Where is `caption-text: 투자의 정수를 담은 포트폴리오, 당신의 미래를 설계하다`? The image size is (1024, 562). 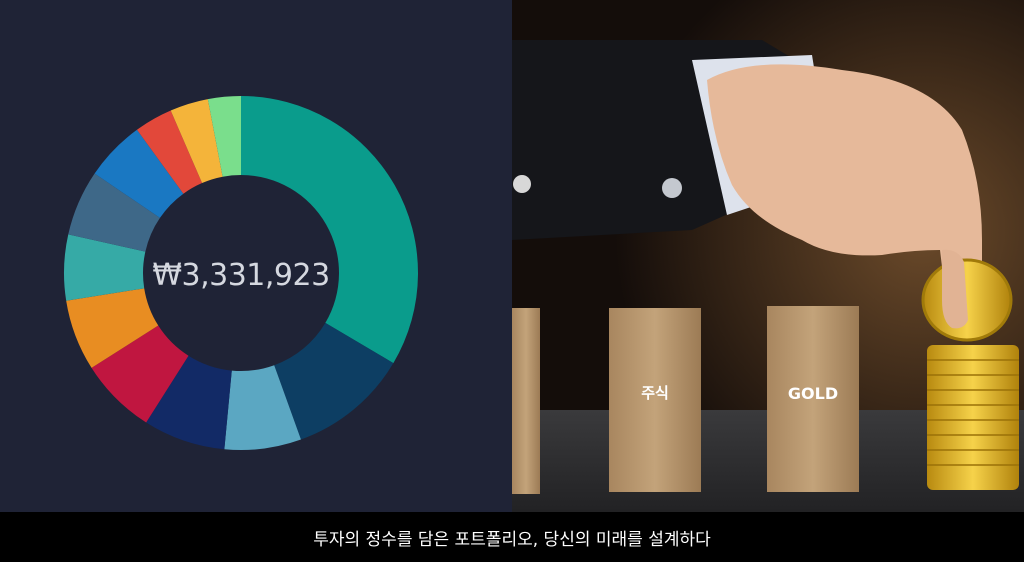 caption-text: 투자의 정수를 담은 포트폴리오, 당신의 미래를 설계하다 is located at coordinates (512, 539).